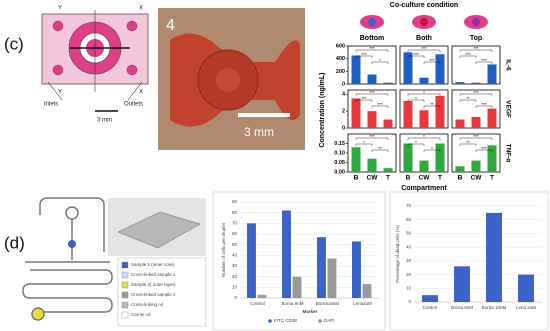  Describe the element at coordinates (285, 320) in the screenshot. I see `legend-label: FITC CD38` at that location.